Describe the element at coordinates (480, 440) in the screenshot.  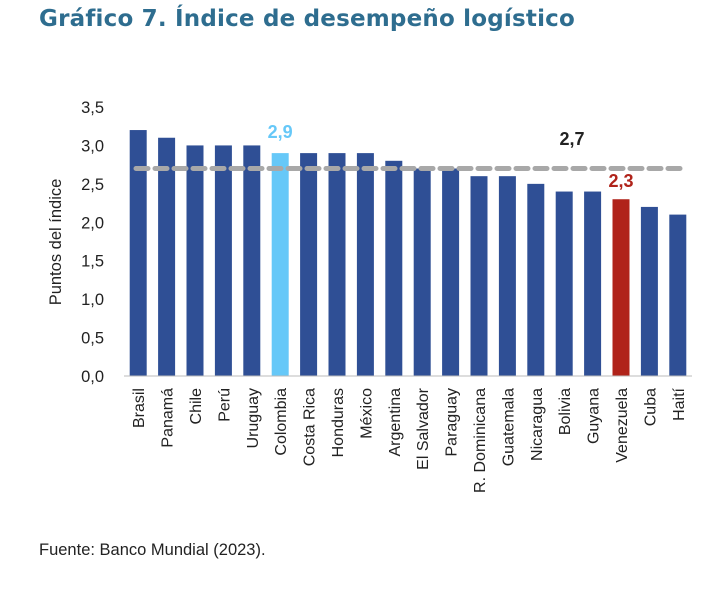
I see `x-tick-label: R. Dominicana` at that location.